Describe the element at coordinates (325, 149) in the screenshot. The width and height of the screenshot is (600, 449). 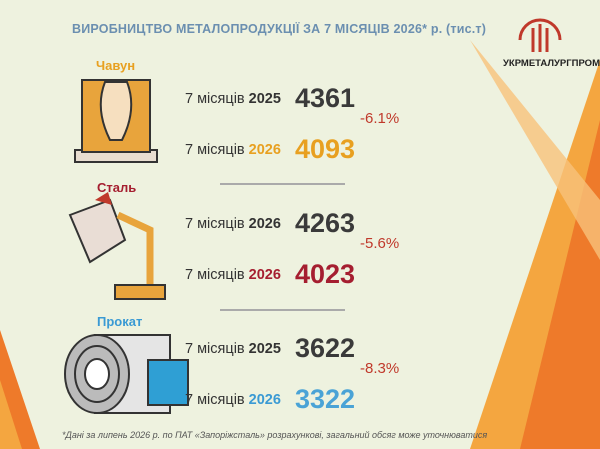
I see `value: 4093` at that location.